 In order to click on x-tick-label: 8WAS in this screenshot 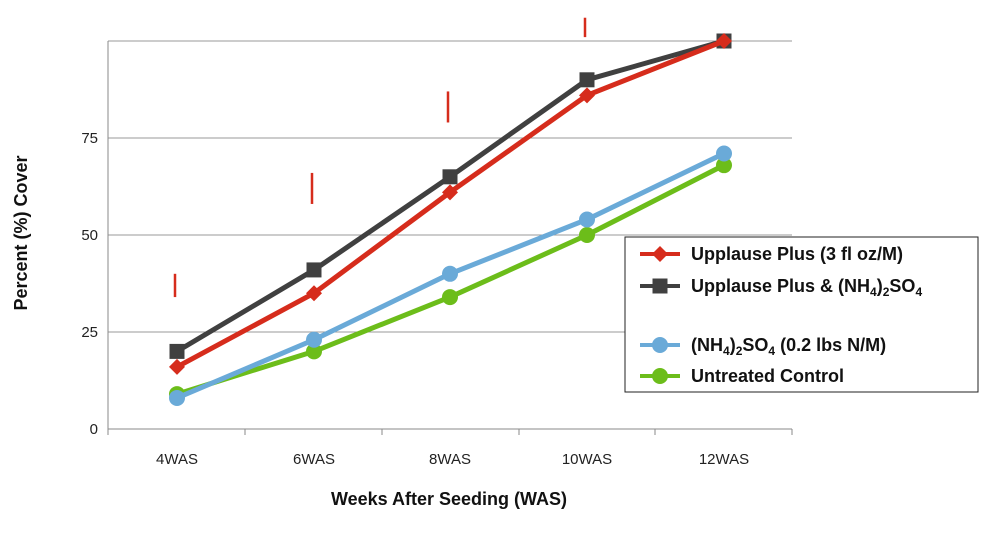, I will do `click(450, 459)`.